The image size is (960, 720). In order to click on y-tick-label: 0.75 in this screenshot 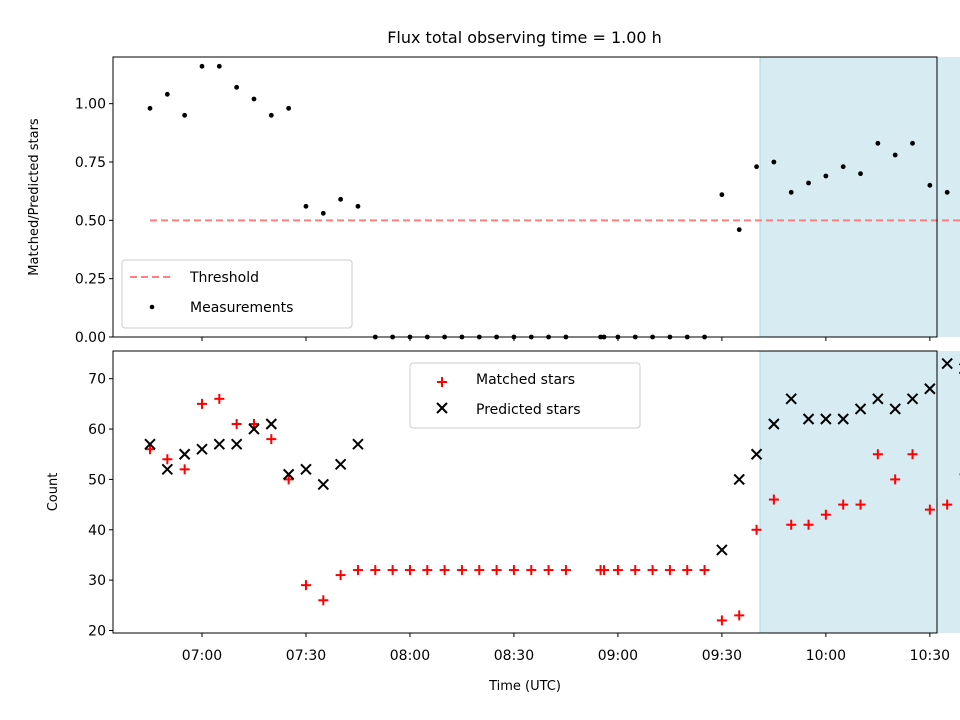, I will do `click(90, 163)`.